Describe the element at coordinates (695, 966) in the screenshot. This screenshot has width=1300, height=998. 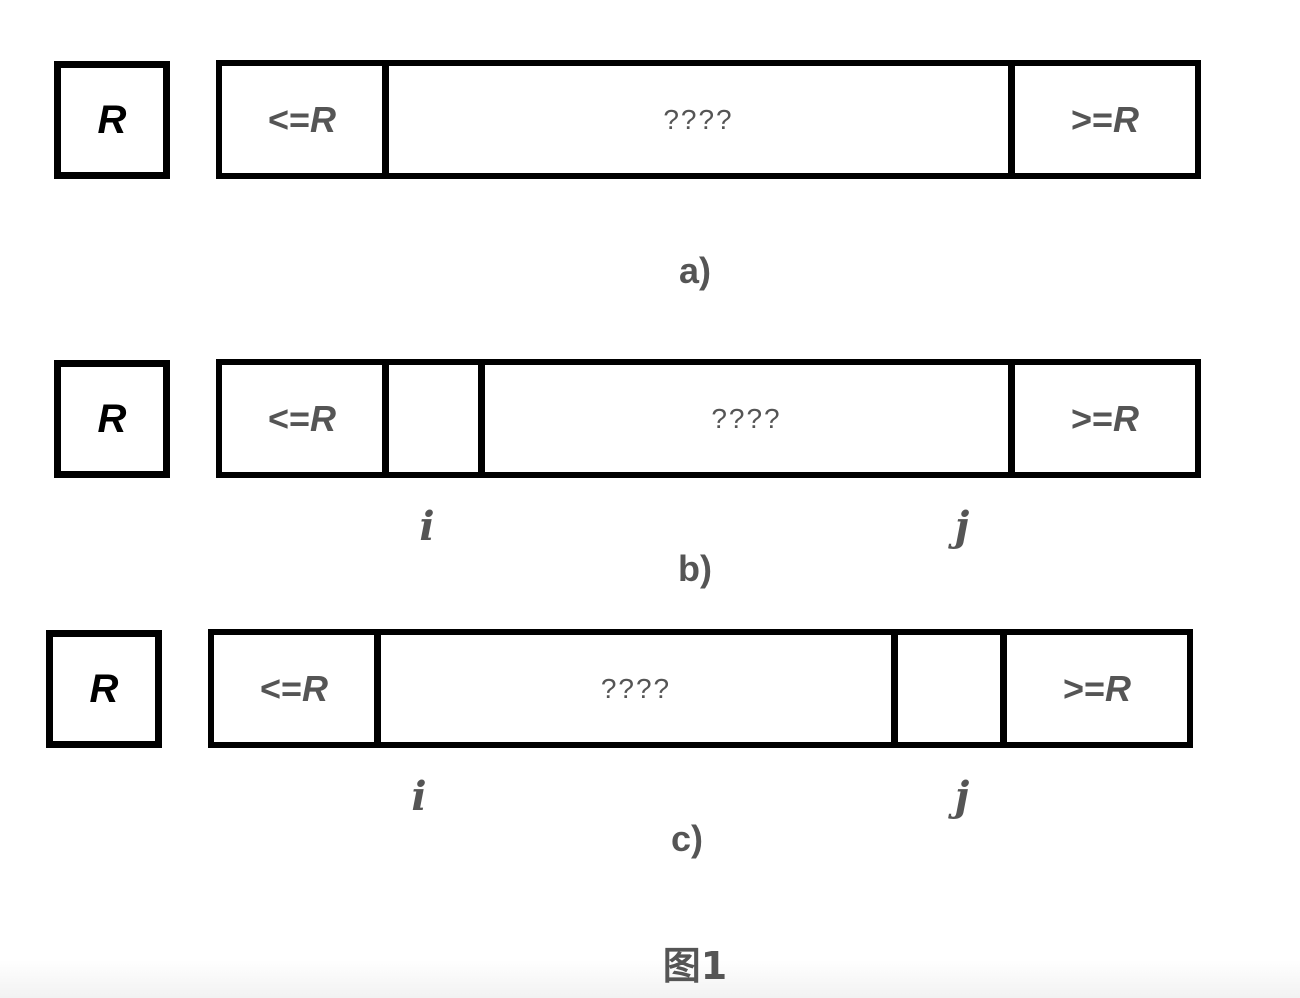
I see `figure-title: 图1` at that location.